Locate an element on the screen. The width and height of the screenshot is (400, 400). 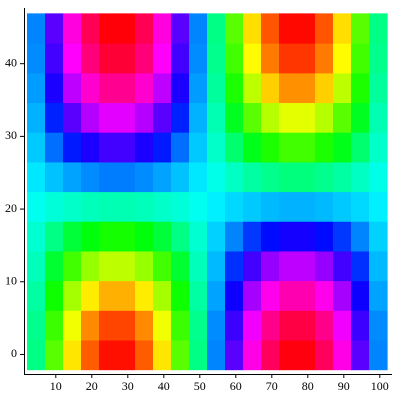
x-tick-label: 60 is located at coordinates (236, 386).